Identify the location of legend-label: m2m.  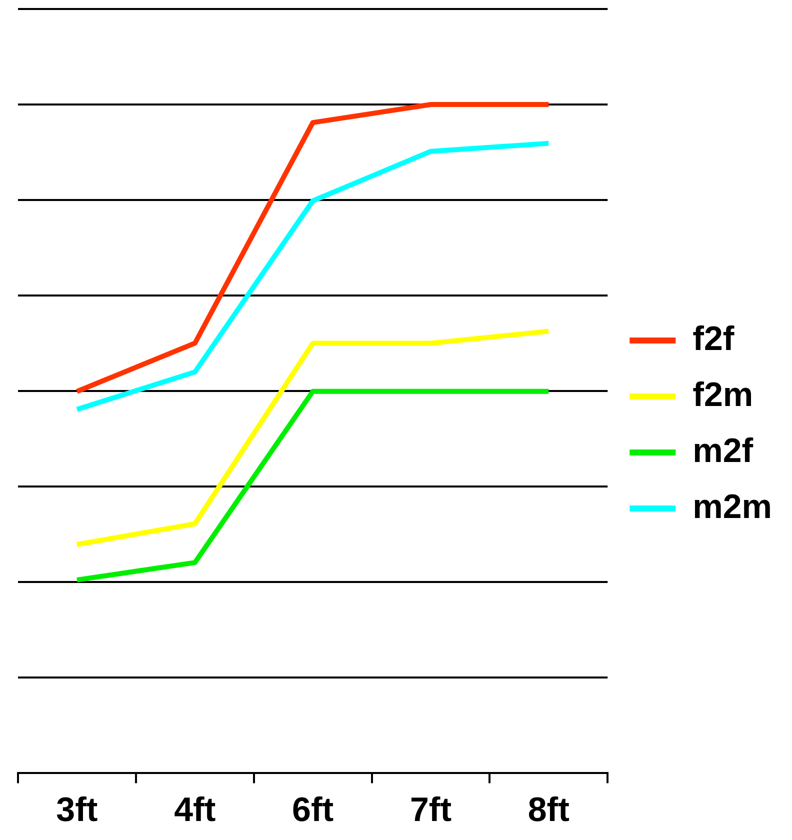
(732, 507).